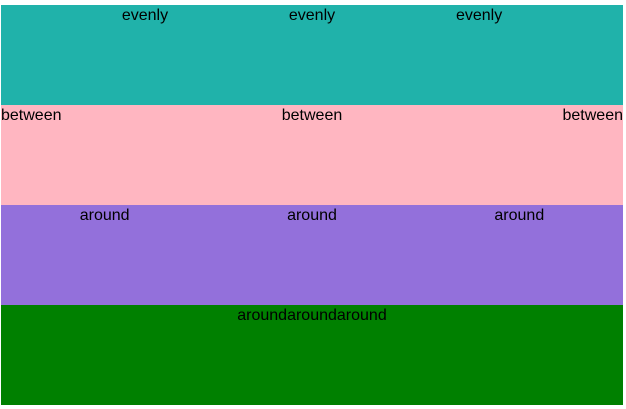 This screenshot has height=409, width=626. What do you see at coordinates (145, 16) in the screenshot?
I see `evenly-item-1: evenly` at bounding box center [145, 16].